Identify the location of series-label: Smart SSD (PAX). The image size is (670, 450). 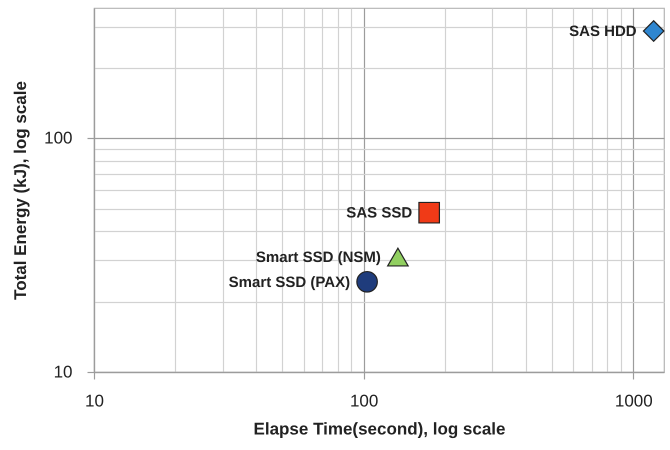
(289, 282).